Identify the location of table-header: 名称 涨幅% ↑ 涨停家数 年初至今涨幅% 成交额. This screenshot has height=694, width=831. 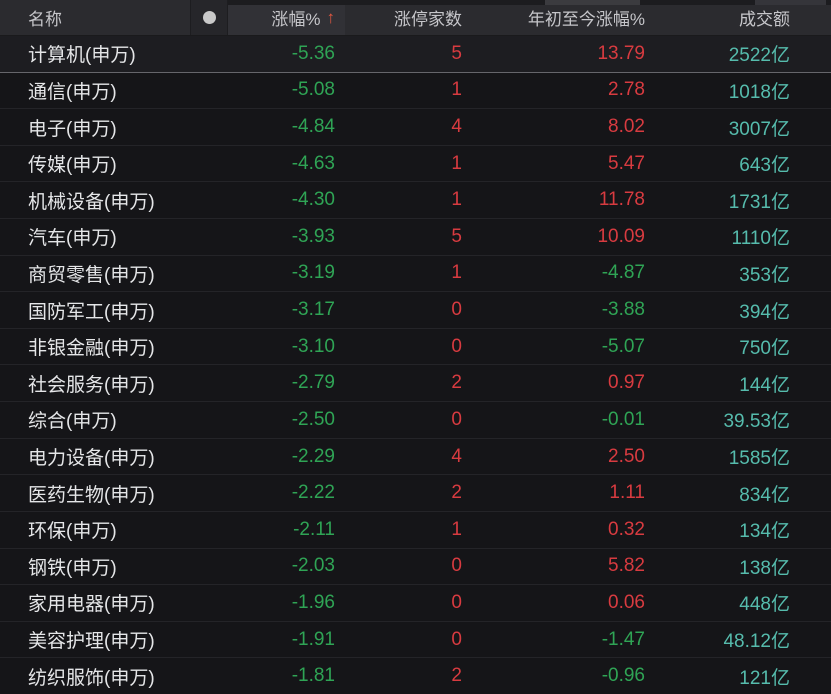
(415, 18).